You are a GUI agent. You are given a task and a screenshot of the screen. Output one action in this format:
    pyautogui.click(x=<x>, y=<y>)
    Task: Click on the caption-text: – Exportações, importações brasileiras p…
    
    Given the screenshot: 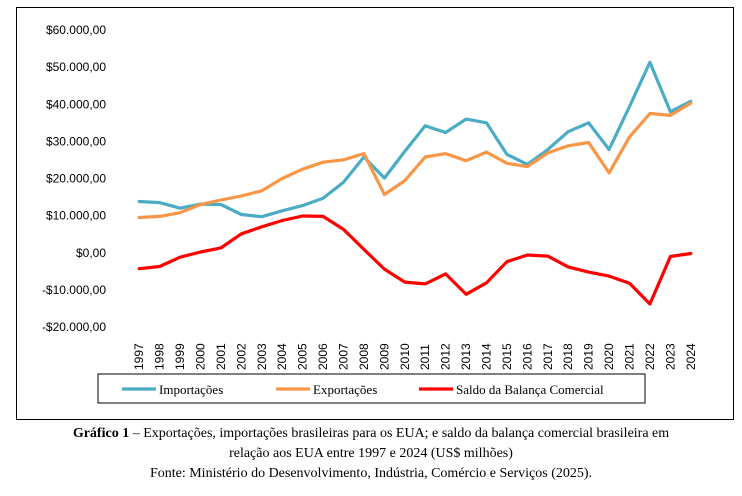 What is the action you would take?
    pyautogui.click(x=399, y=433)
    